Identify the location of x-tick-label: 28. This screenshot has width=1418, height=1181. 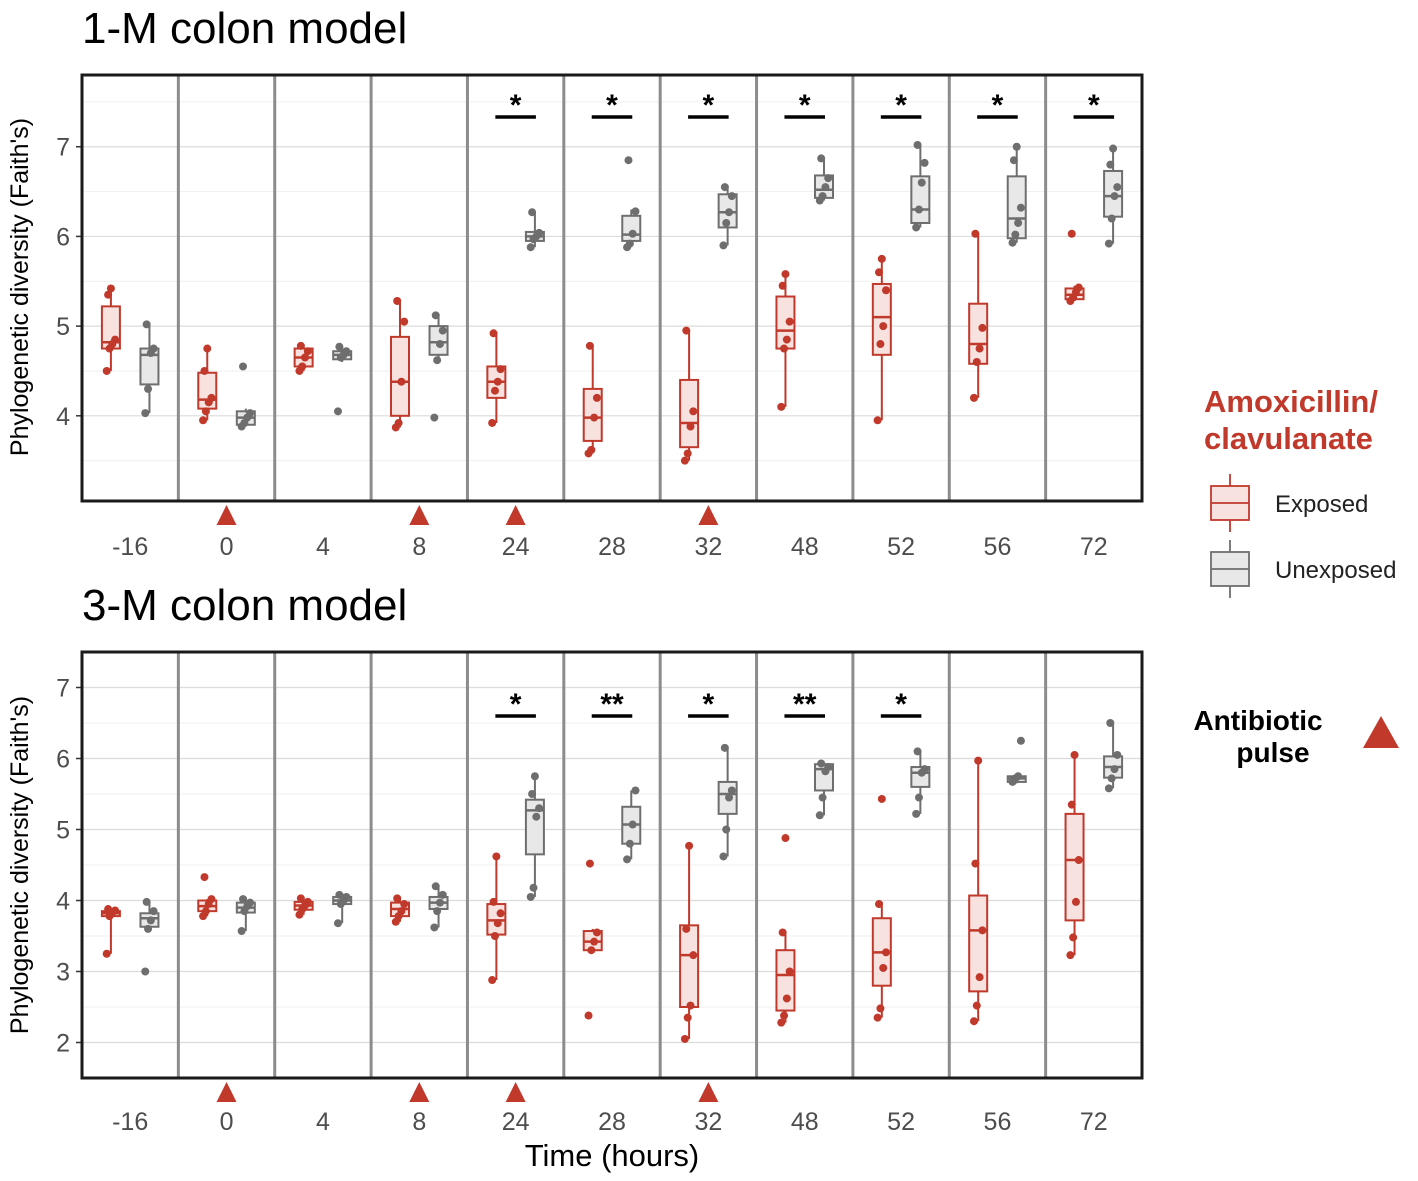
(612, 1122).